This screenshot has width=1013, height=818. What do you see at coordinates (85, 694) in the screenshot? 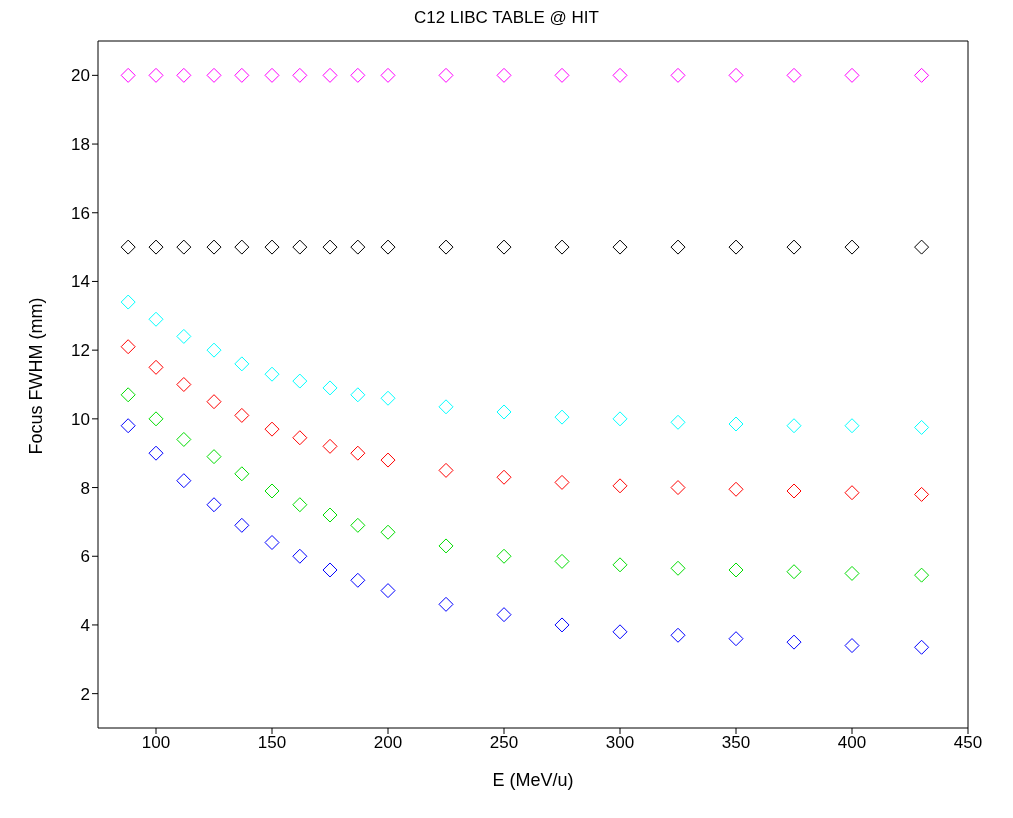
I see `y-tick-label: 2` at bounding box center [85, 694].